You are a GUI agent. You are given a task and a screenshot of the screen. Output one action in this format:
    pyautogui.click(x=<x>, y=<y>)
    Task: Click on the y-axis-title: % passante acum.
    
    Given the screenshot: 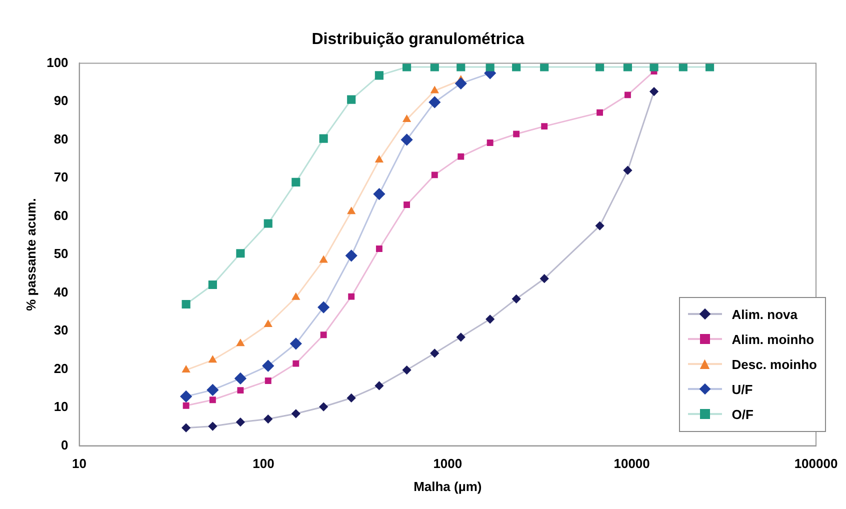 What is the action you would take?
    pyautogui.click(x=30, y=254)
    